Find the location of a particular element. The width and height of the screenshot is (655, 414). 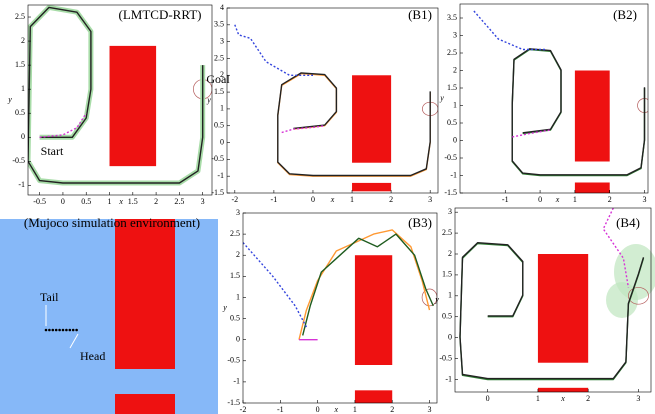

environment-obstacle is located at coordinates (145, 404).